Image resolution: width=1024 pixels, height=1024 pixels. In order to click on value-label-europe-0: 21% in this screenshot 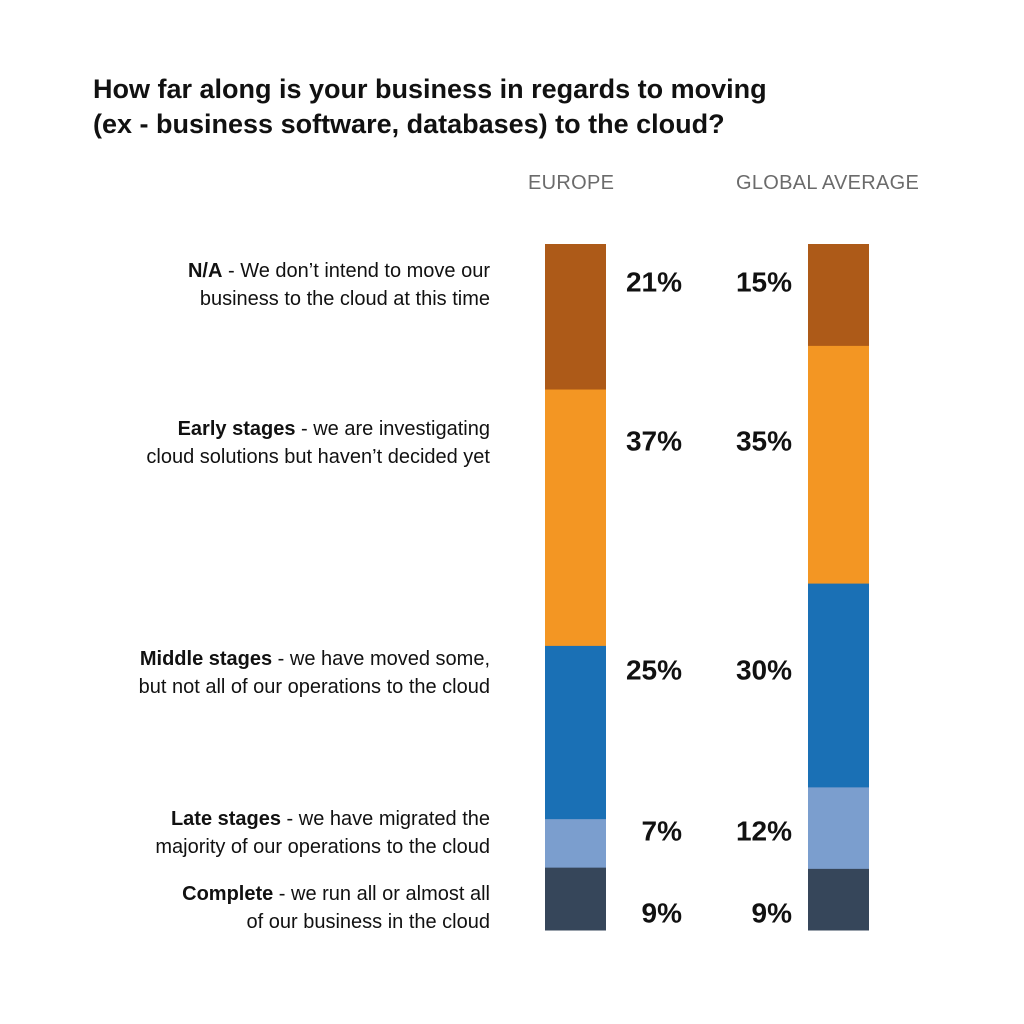, I will do `click(654, 281)`.